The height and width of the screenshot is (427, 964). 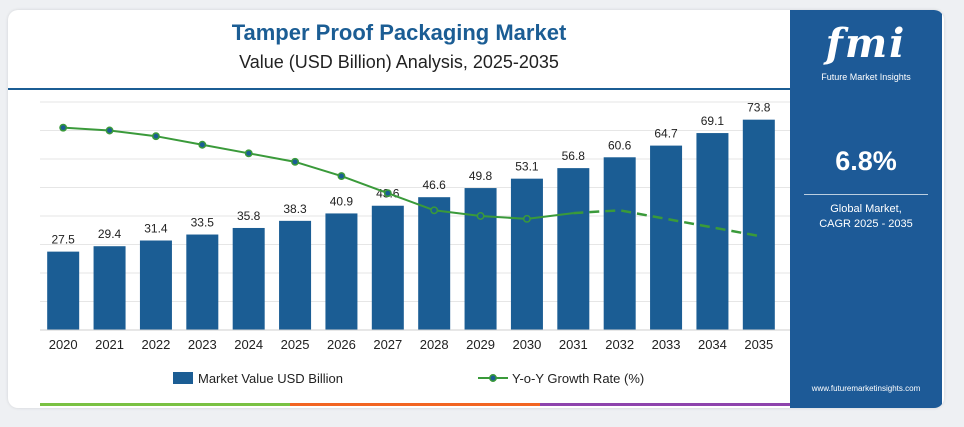 I want to click on sidebar-divider, so click(x=866, y=194).